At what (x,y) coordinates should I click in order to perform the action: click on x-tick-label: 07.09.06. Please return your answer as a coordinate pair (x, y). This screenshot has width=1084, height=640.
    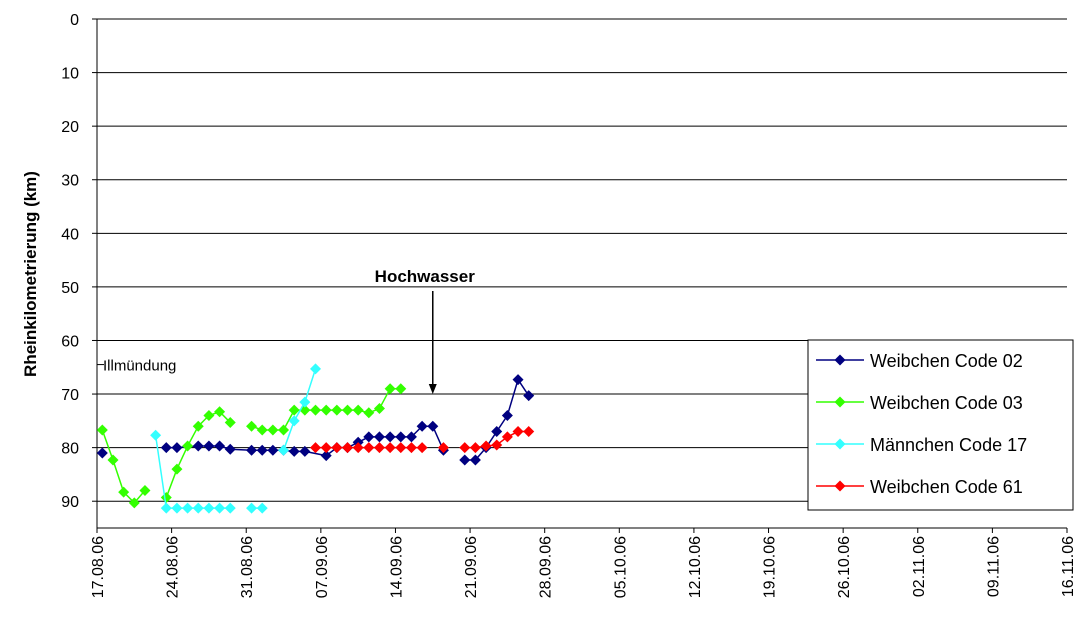
    Looking at the image, I should click on (322, 567).